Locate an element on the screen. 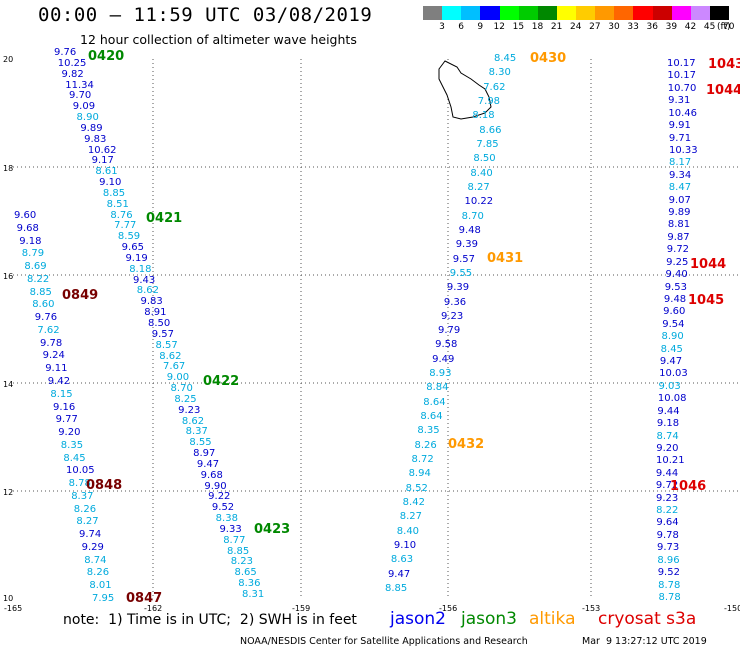 Image resolution: width=740 pixels, height=650 pixels. wave-height-value: 9.44 is located at coordinates (667, 473).